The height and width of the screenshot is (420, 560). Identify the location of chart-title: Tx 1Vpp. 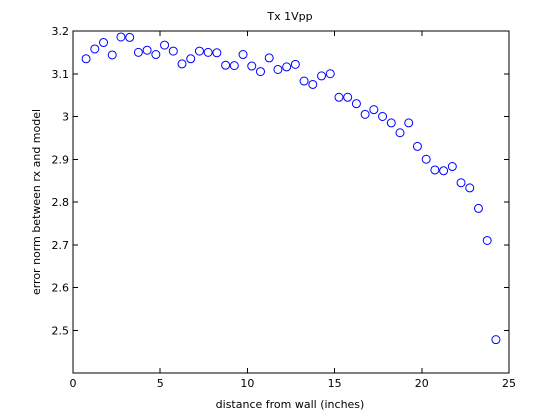
(289, 16).